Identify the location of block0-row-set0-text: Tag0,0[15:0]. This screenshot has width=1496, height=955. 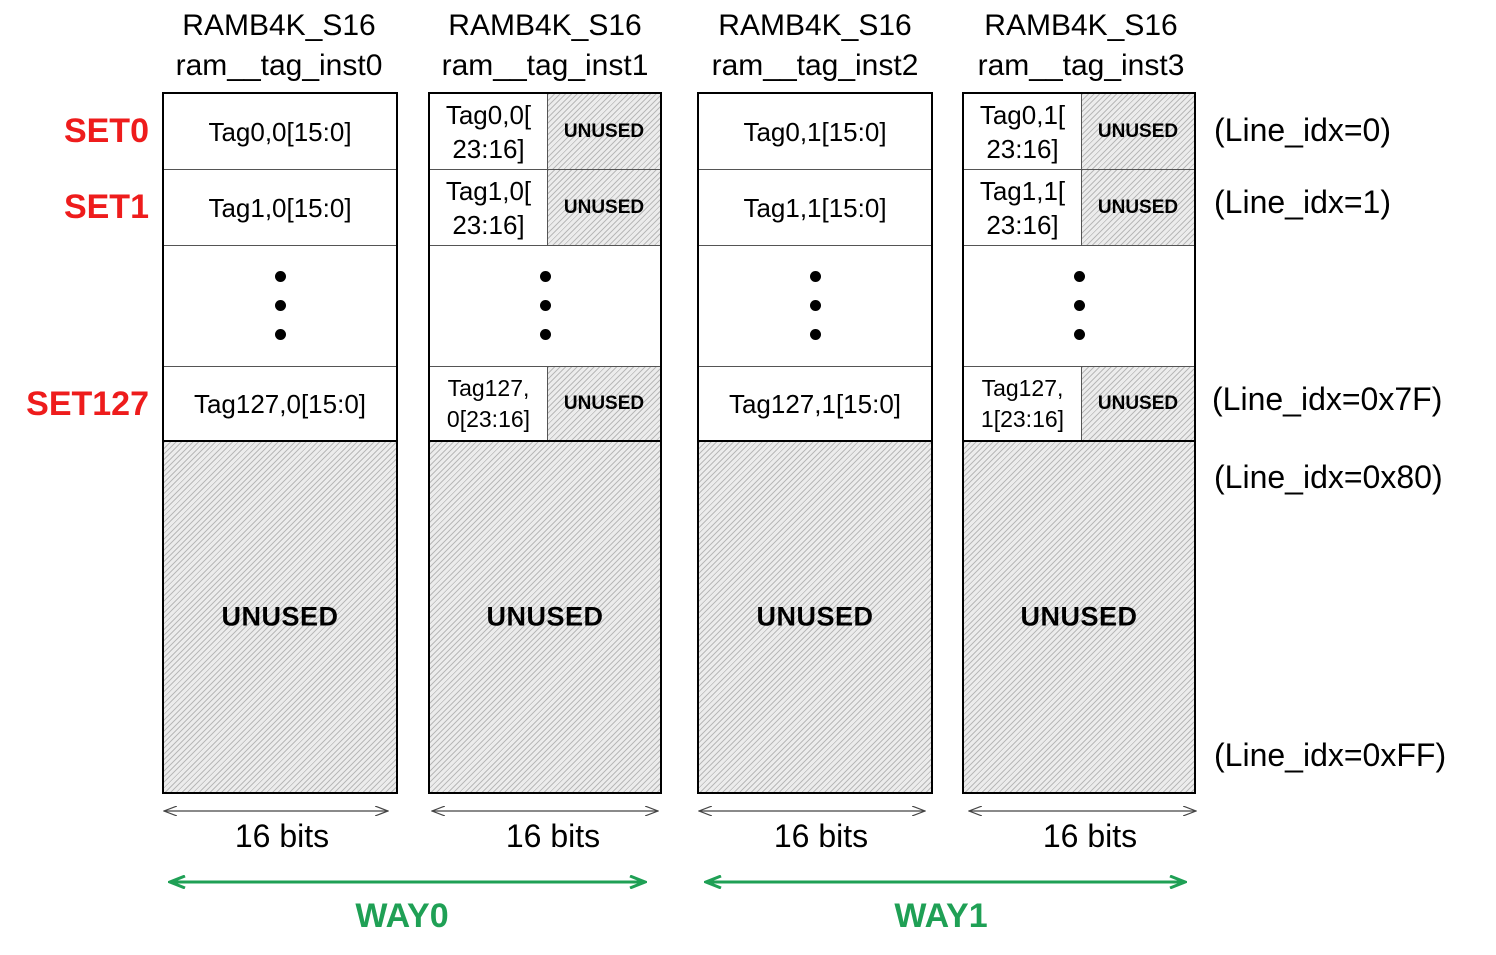
(280, 131).